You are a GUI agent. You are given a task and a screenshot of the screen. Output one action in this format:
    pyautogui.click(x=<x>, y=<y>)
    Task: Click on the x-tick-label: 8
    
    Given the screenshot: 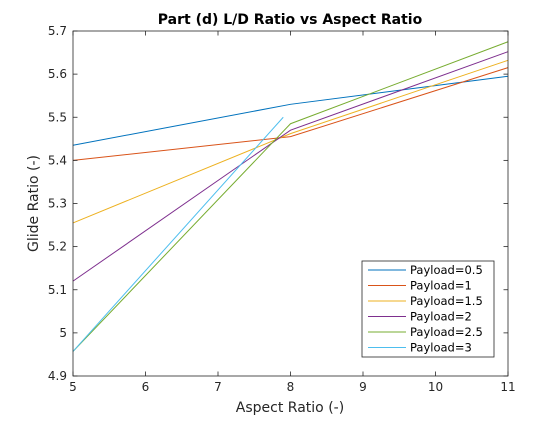 What is the action you would take?
    pyautogui.click(x=291, y=387)
    